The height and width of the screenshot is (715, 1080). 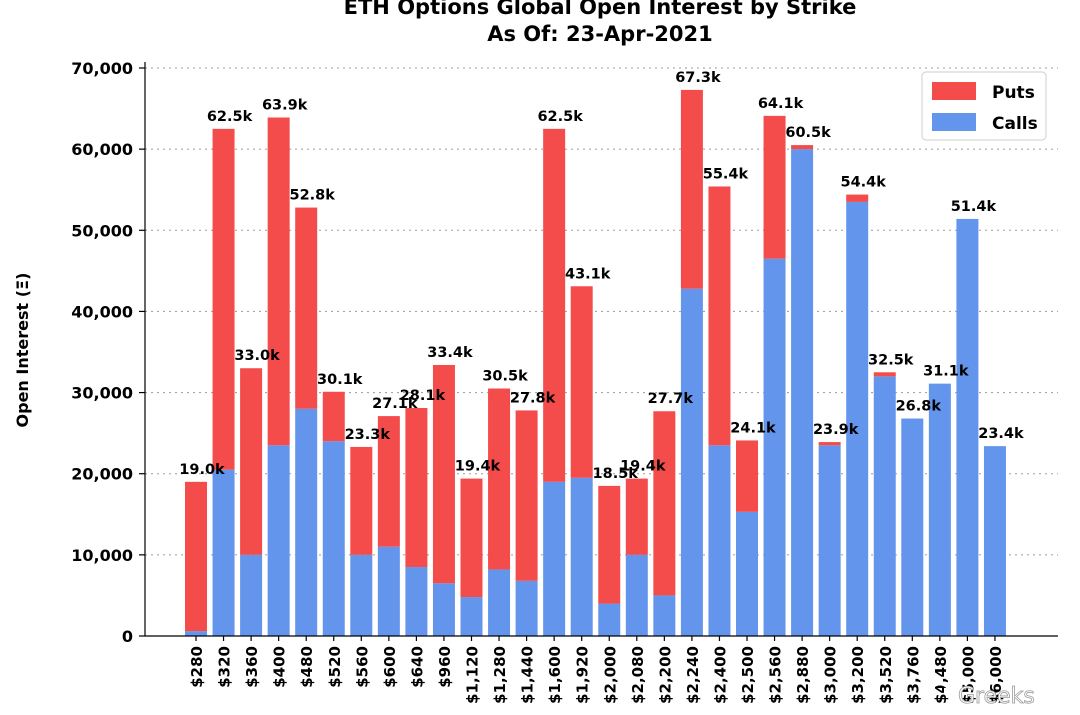 What do you see at coordinates (891, 360) in the screenshot?
I see `data-label: 32.5k` at bounding box center [891, 360].